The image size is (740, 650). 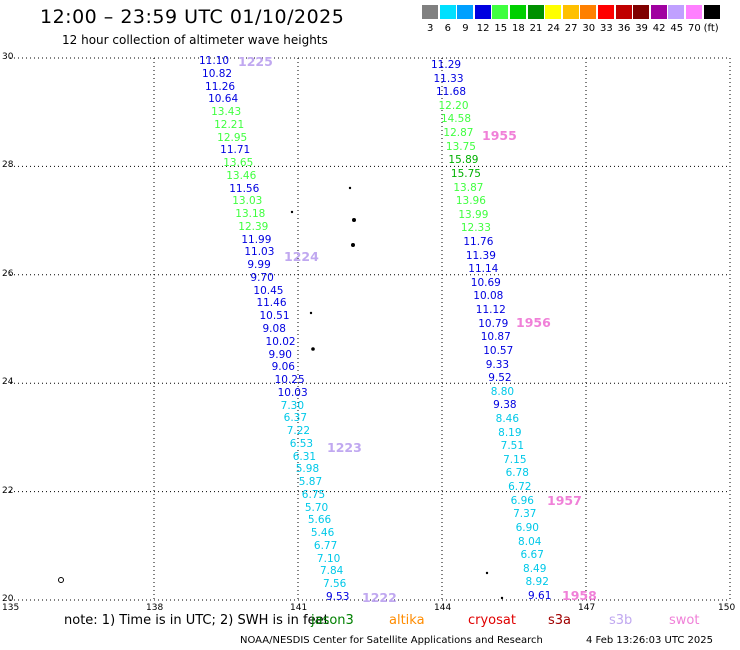 I want to click on pass-number-label: 1958, so click(x=579, y=595).